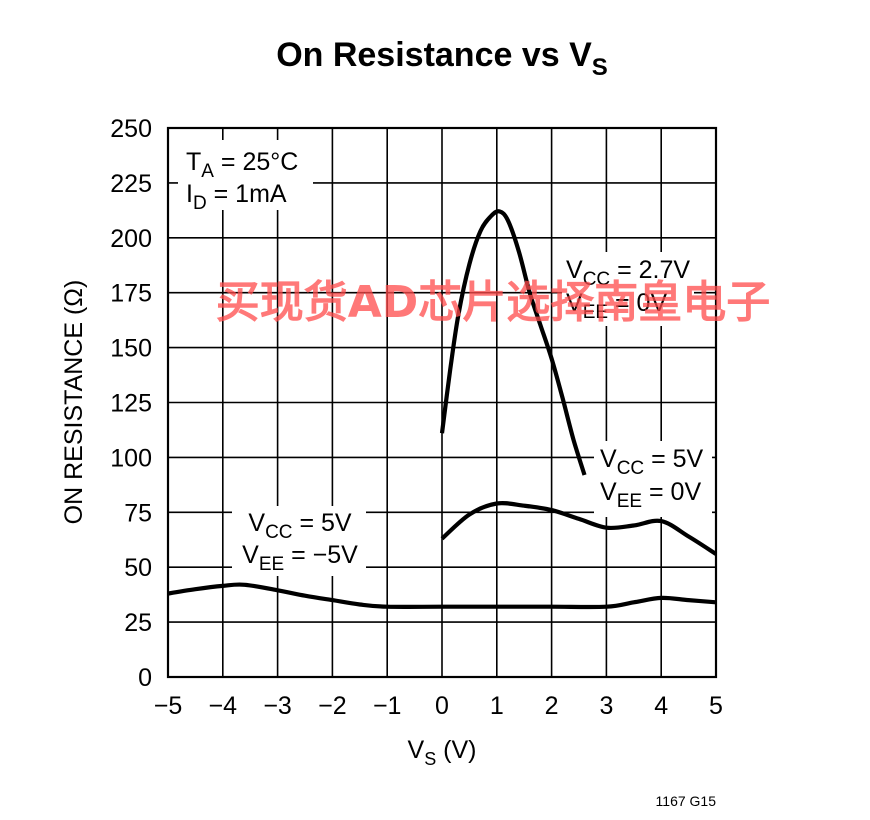  I want to click on y-tick-label: 175, so click(131, 294).